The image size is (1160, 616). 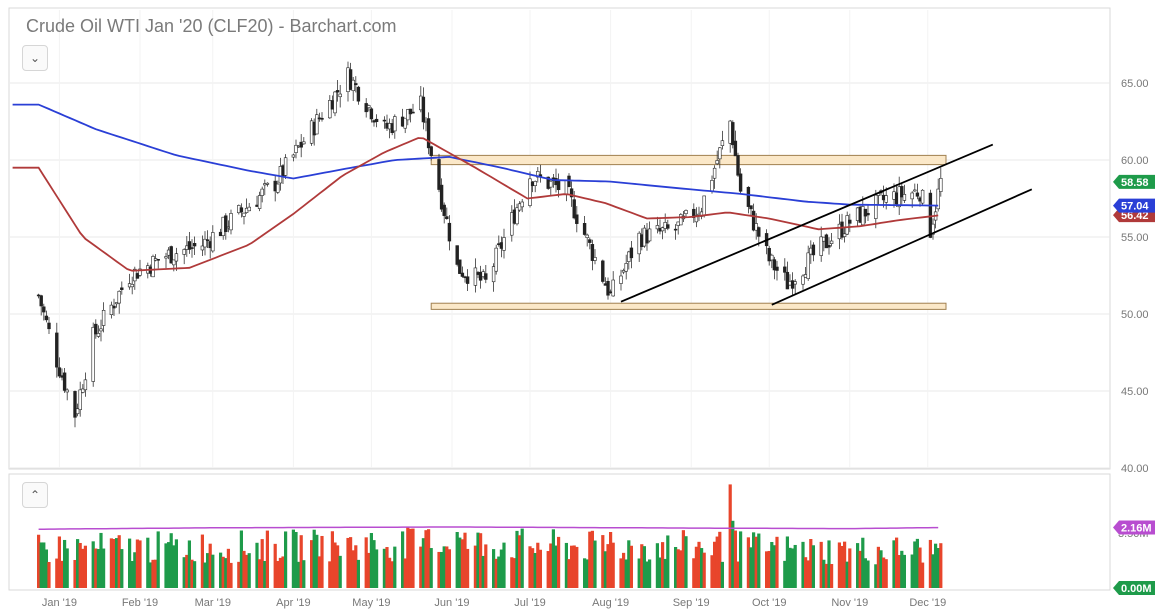 What do you see at coordinates (490, 536) in the screenshot?
I see `volume-series` at bounding box center [490, 536].